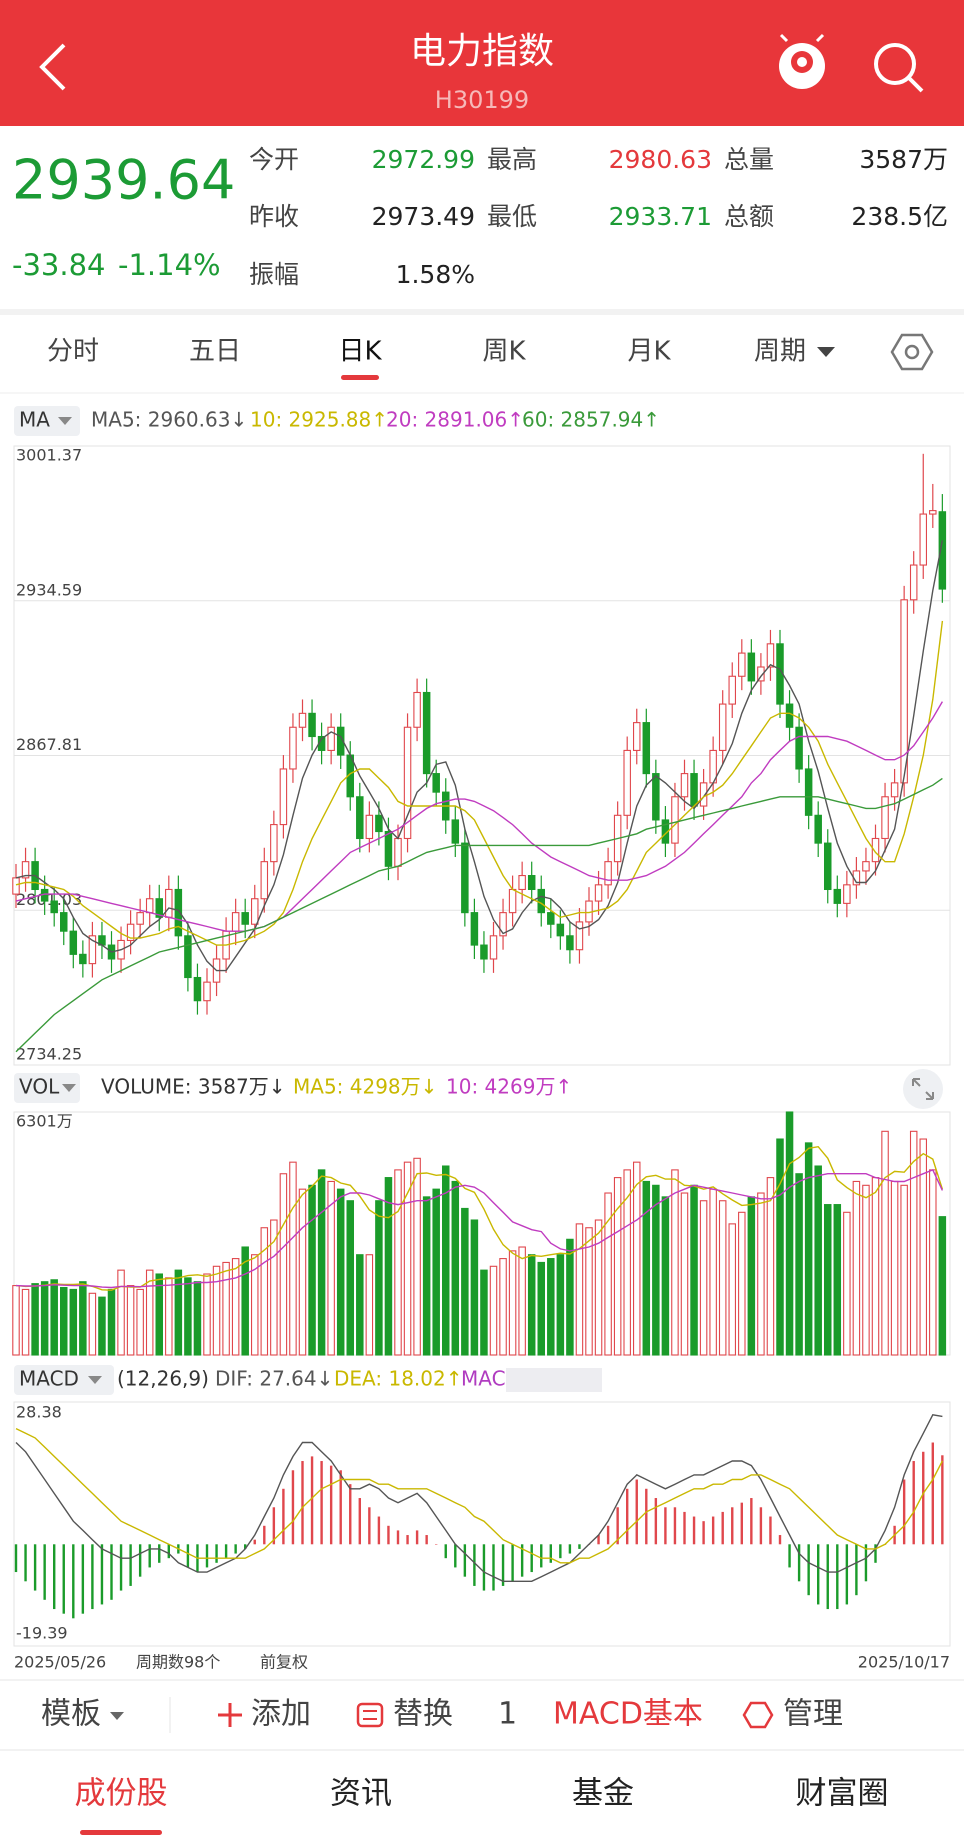 The width and height of the screenshot is (964, 1846). What do you see at coordinates (169, 420) in the screenshot?
I see `legend-entry: MA5: 2960.63↓` at bounding box center [169, 420].